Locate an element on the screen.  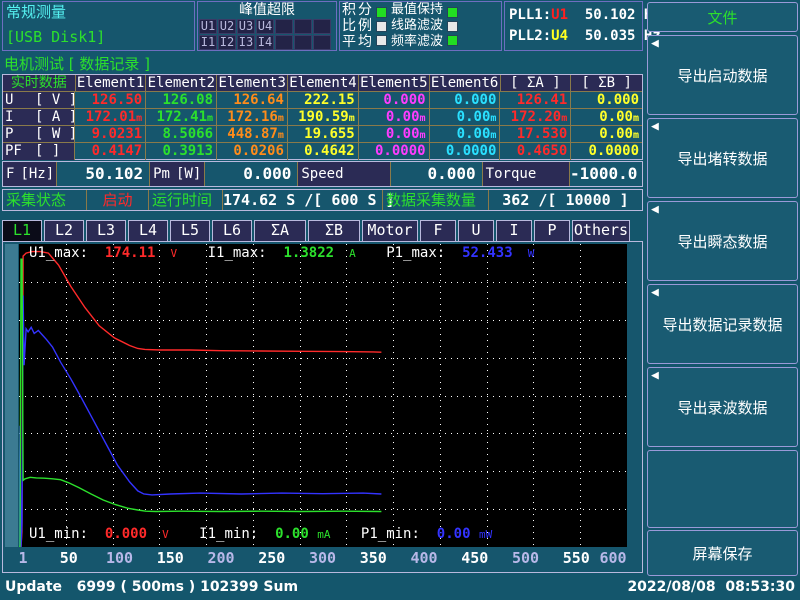
channel-tab-bar: L1 L2 L3 L4 L5 L6 ΣA ΣB Motor F U I P Others is located at coordinates (322, 231).